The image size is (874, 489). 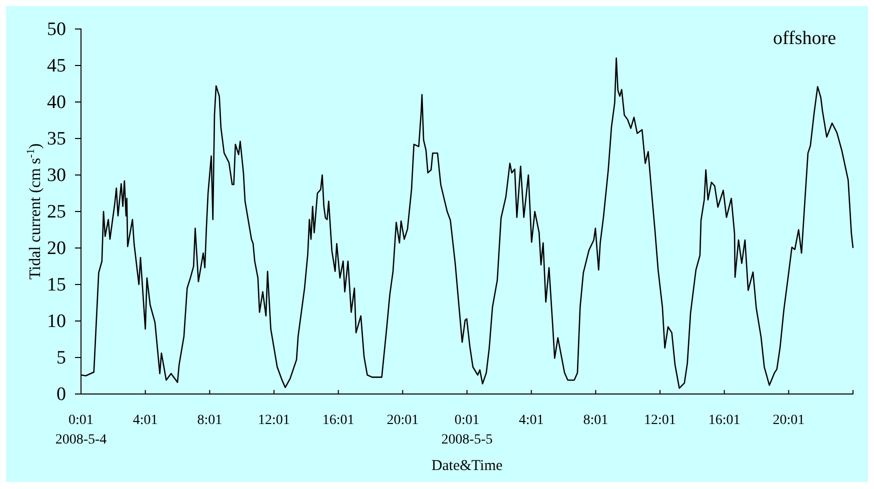 I want to click on y-tick-label: 30, so click(x=56, y=175).